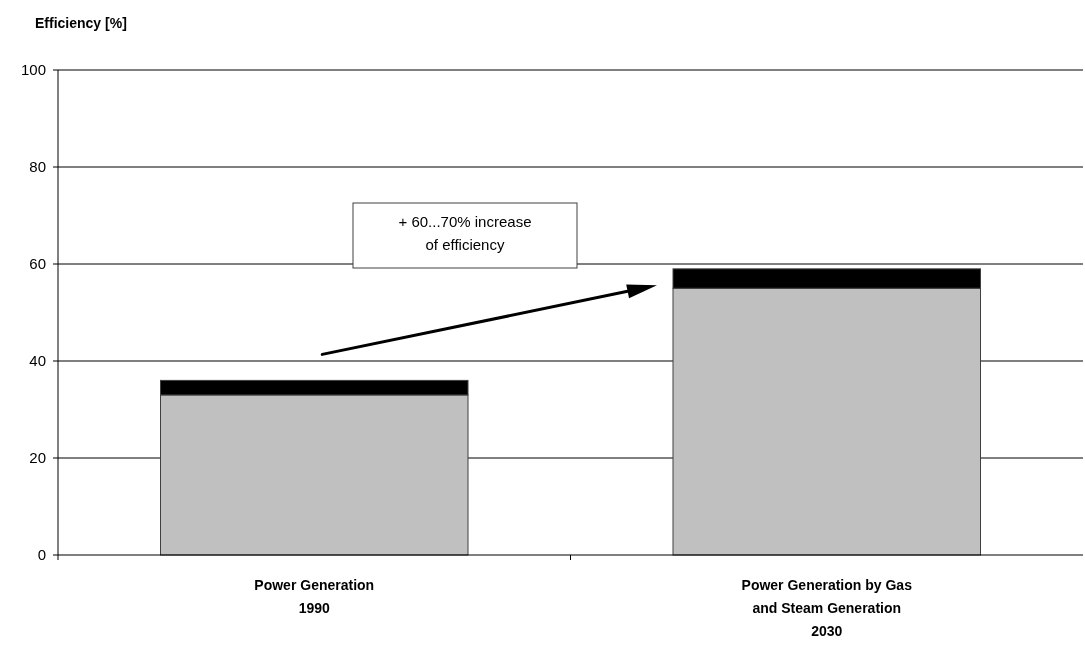 The height and width of the screenshot is (647, 1085). What do you see at coordinates (465, 233) in the screenshot?
I see `annotation: + 60...70% increase of efficiency` at bounding box center [465, 233].